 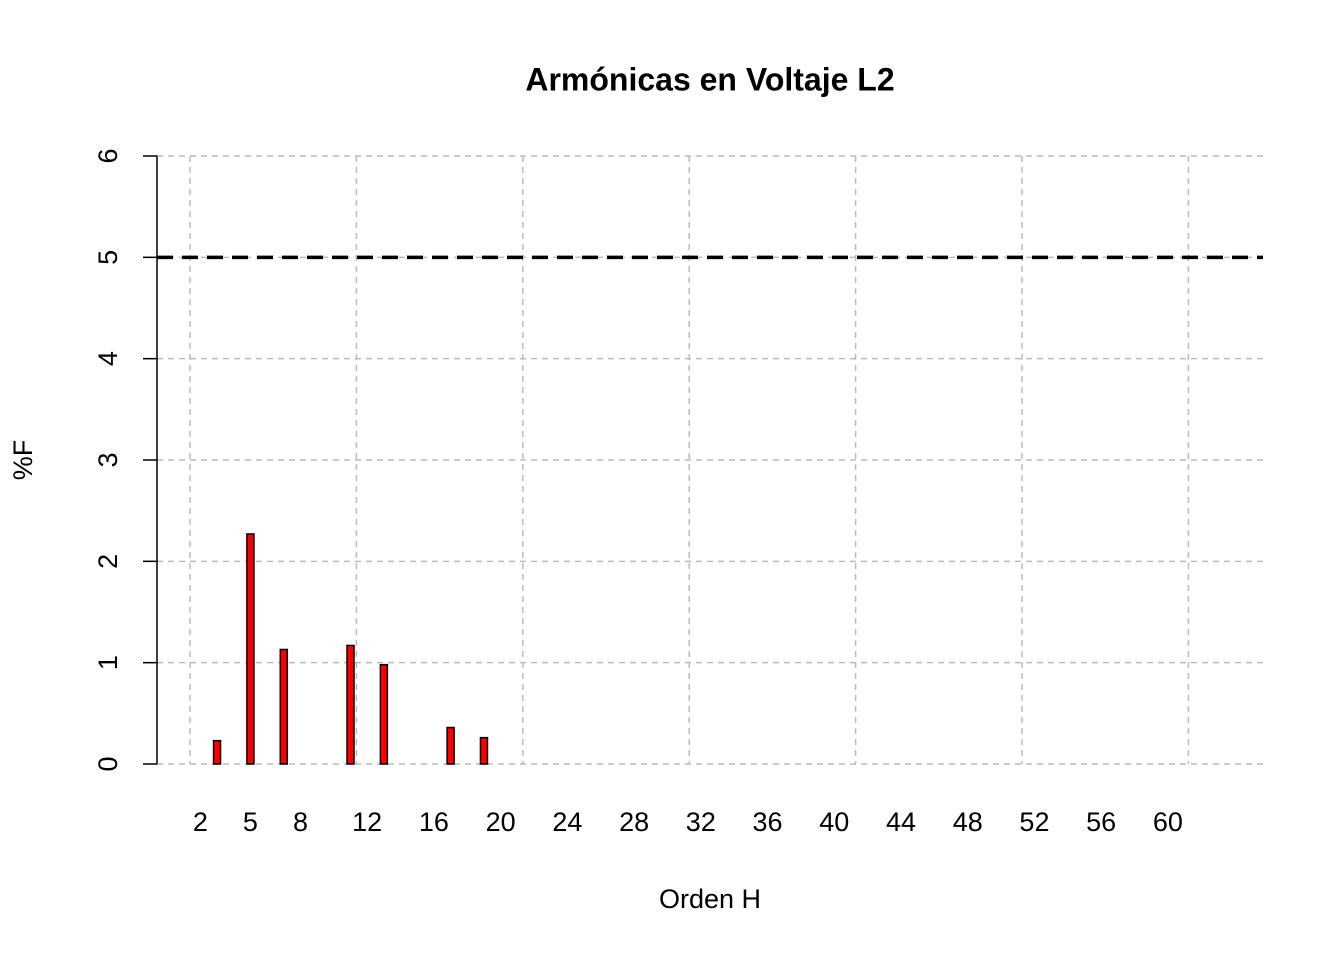 What do you see at coordinates (250, 822) in the screenshot?
I see `x-tick-label: 5` at bounding box center [250, 822].